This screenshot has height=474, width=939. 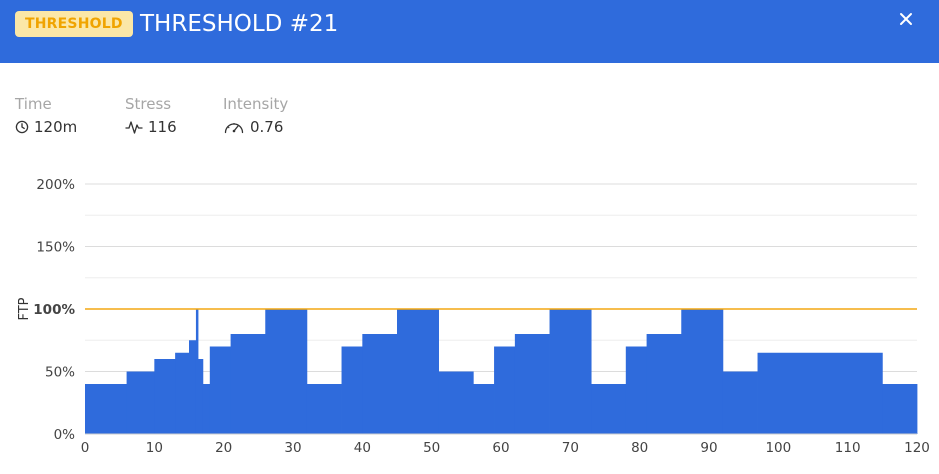 I want to click on y-tick-label: 50%, so click(x=60, y=373).